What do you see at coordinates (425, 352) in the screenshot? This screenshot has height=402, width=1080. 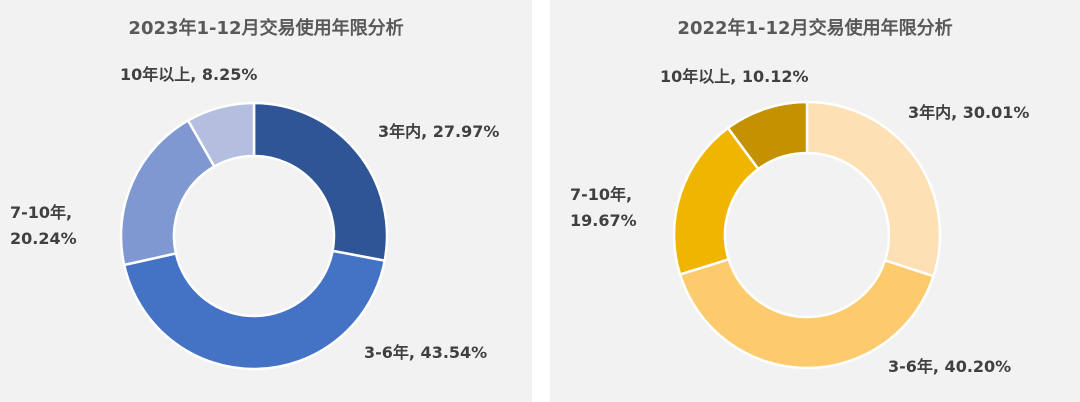 I see `slice-label-2: 3-6年, 43.54%` at bounding box center [425, 352].